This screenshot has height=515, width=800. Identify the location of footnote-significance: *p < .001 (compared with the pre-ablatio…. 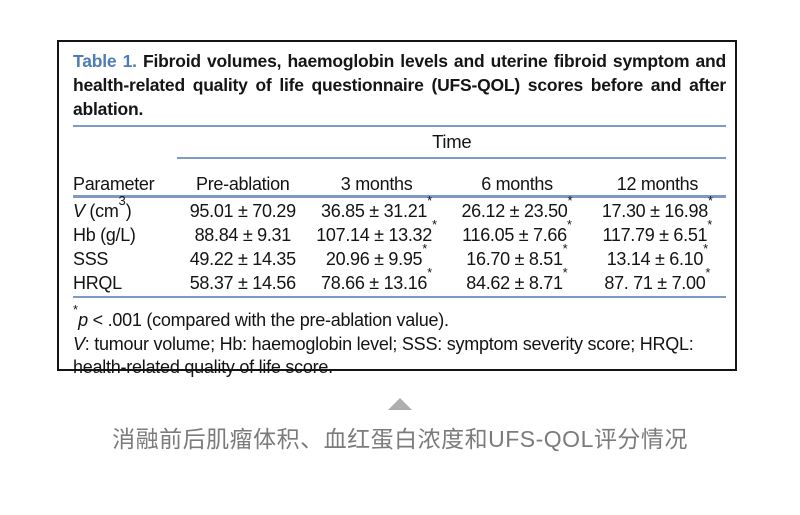
(261, 316).